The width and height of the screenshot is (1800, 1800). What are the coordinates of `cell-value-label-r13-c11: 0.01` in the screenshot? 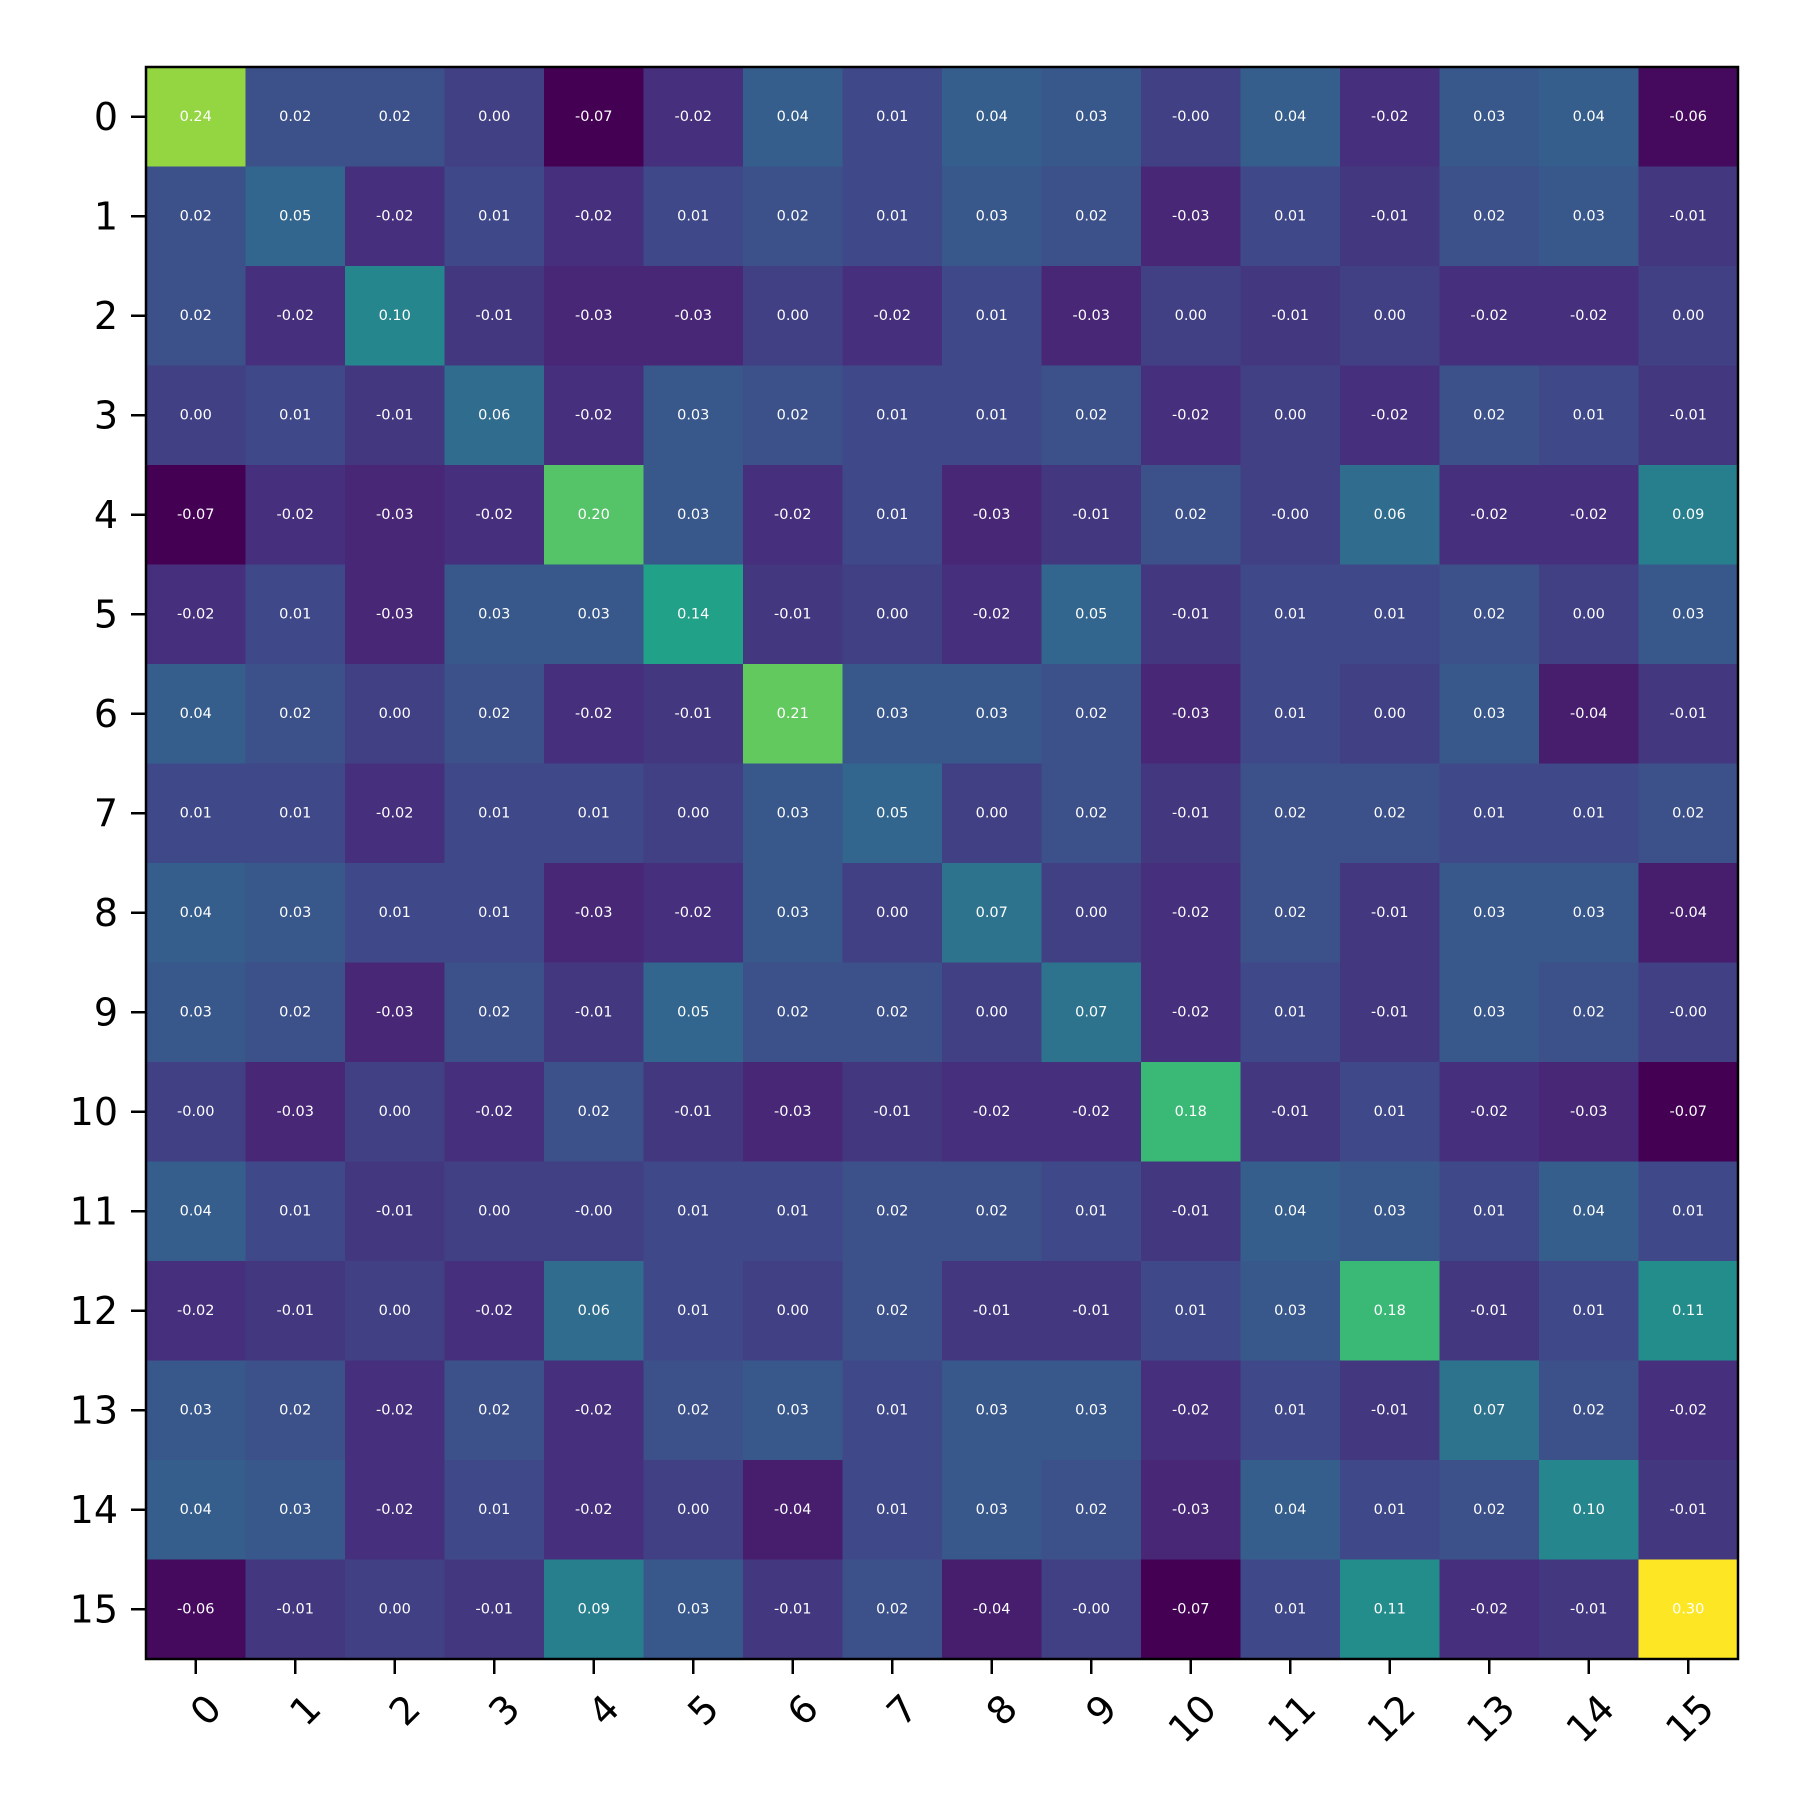 It's located at (1290, 1410).